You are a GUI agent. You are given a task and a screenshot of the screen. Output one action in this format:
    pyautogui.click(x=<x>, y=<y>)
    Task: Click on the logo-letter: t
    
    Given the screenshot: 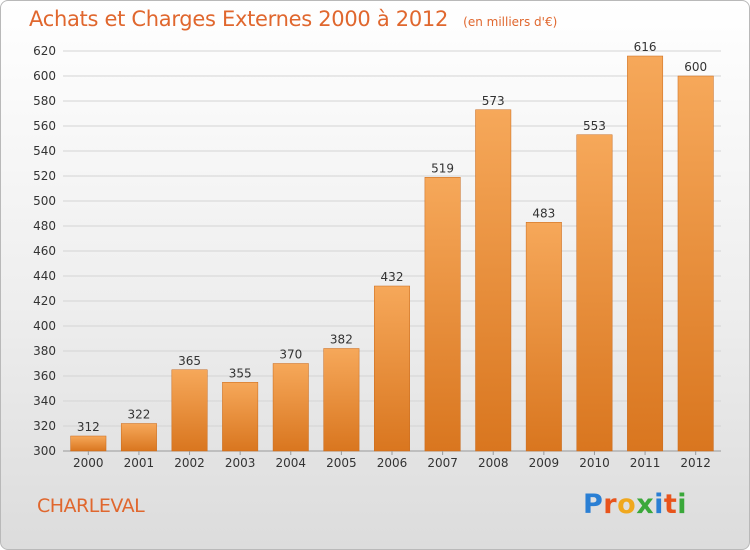 What is the action you would take?
    pyautogui.click(x=670, y=504)
    